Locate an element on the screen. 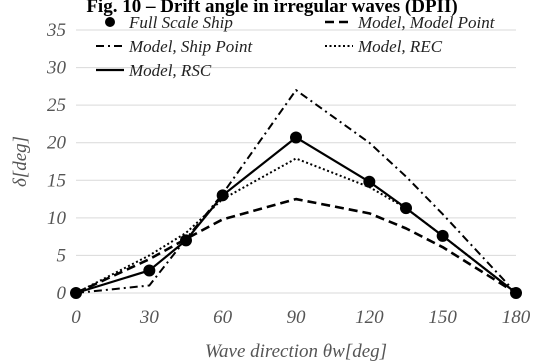 This screenshot has width=544, height=363. x-tick-label: 150 is located at coordinates (442, 317).